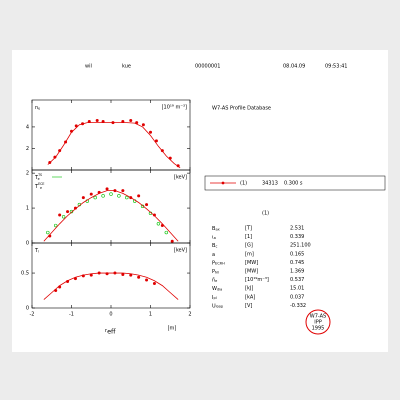 This screenshot has width=400, height=400. Describe the element at coordinates (248, 229) in the screenshot. I see `param-unit: [T]` at that location.